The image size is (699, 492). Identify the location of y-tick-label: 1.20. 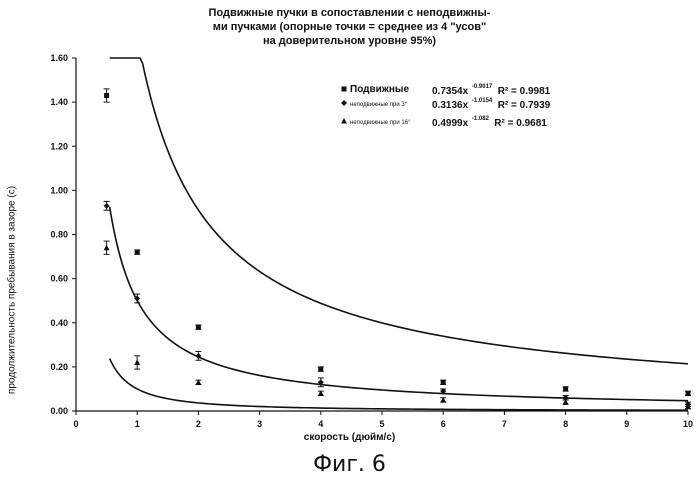
(59, 146).